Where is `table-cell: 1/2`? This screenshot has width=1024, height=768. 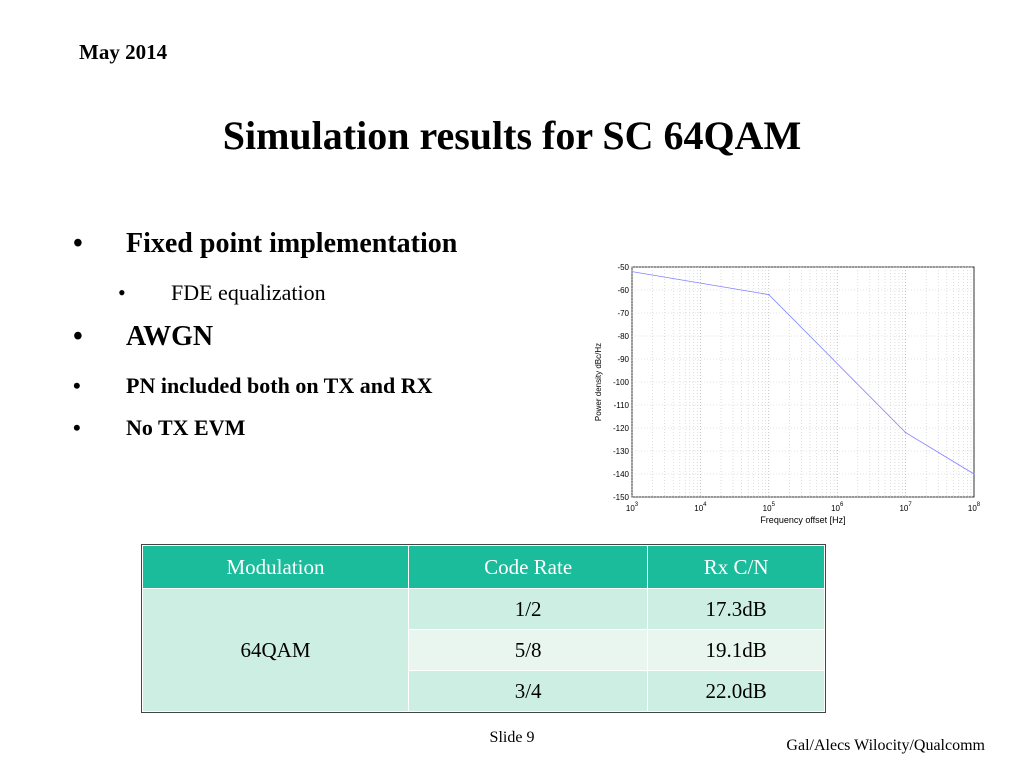
table-cell: 1/2 is located at coordinates (528, 609).